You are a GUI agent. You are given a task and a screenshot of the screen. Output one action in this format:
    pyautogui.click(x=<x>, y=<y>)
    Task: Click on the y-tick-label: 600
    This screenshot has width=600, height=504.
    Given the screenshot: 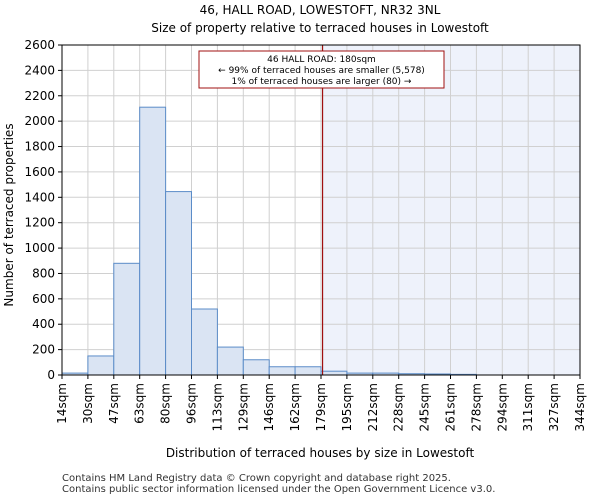 What is the action you would take?
    pyautogui.click(x=43, y=299)
    